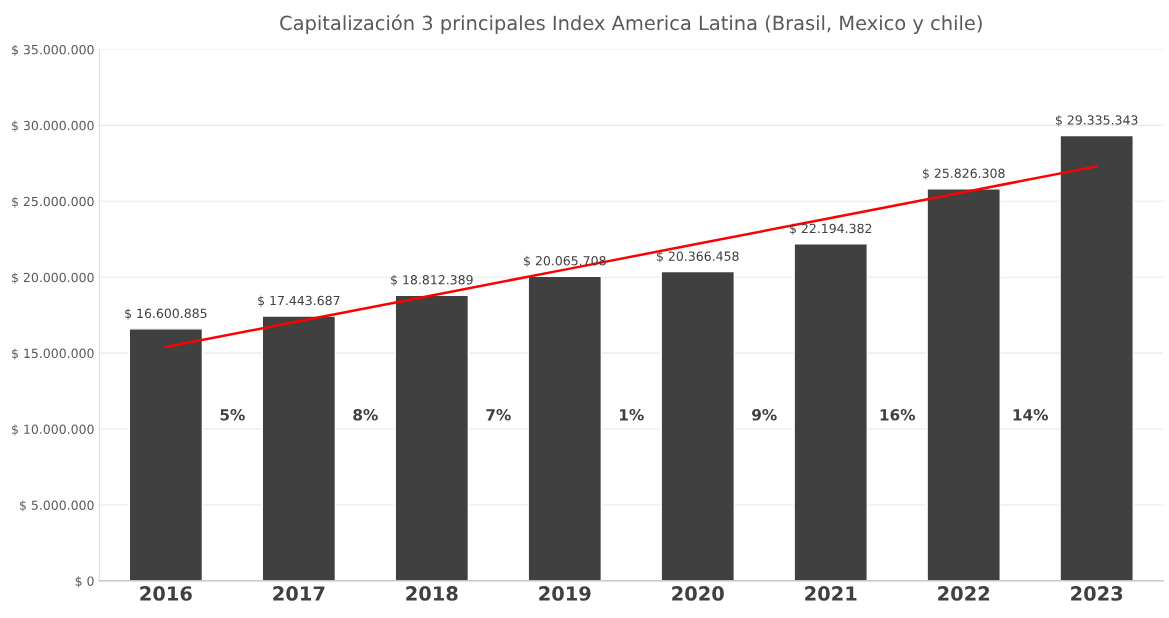 The width and height of the screenshot is (1169, 618). What do you see at coordinates (1030, 415) in the screenshot?
I see `annotation: 14%` at bounding box center [1030, 415].